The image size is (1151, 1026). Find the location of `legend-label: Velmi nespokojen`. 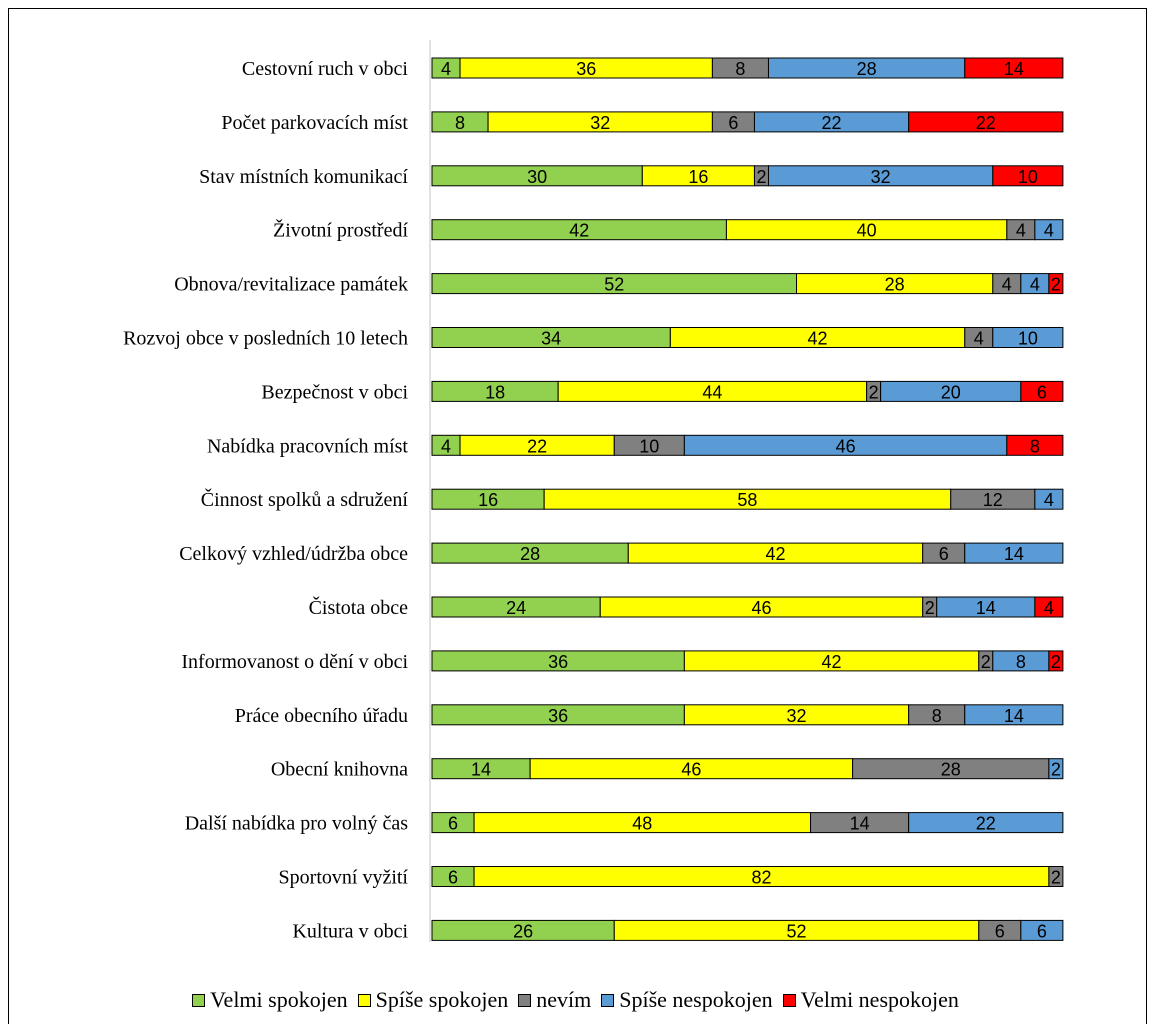

legend-label: Velmi nespokojen is located at coordinates (879, 999).